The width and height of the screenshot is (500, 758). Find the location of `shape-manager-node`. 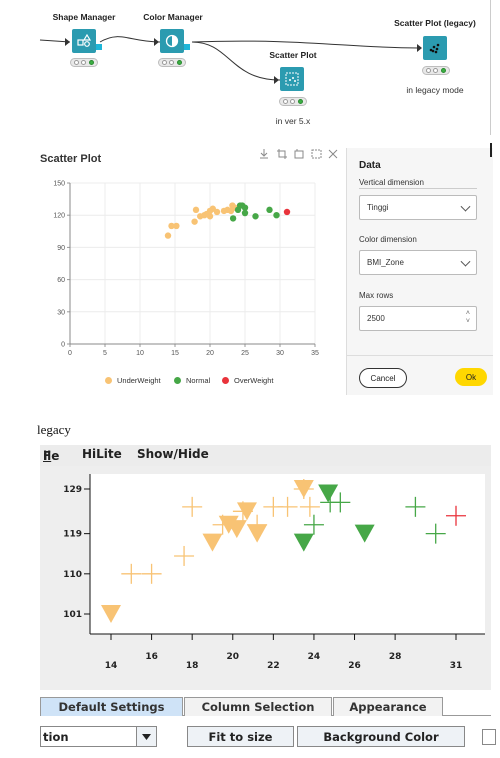

shape-manager-node is located at coordinates (84, 41).